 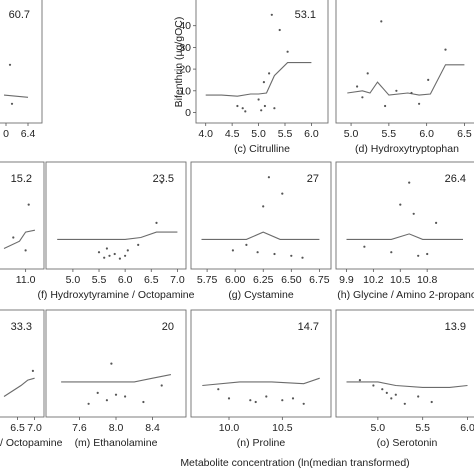 I want to click on panel-caption: (f) Hydroxytyramine / Octopamine, so click(x=116, y=295).